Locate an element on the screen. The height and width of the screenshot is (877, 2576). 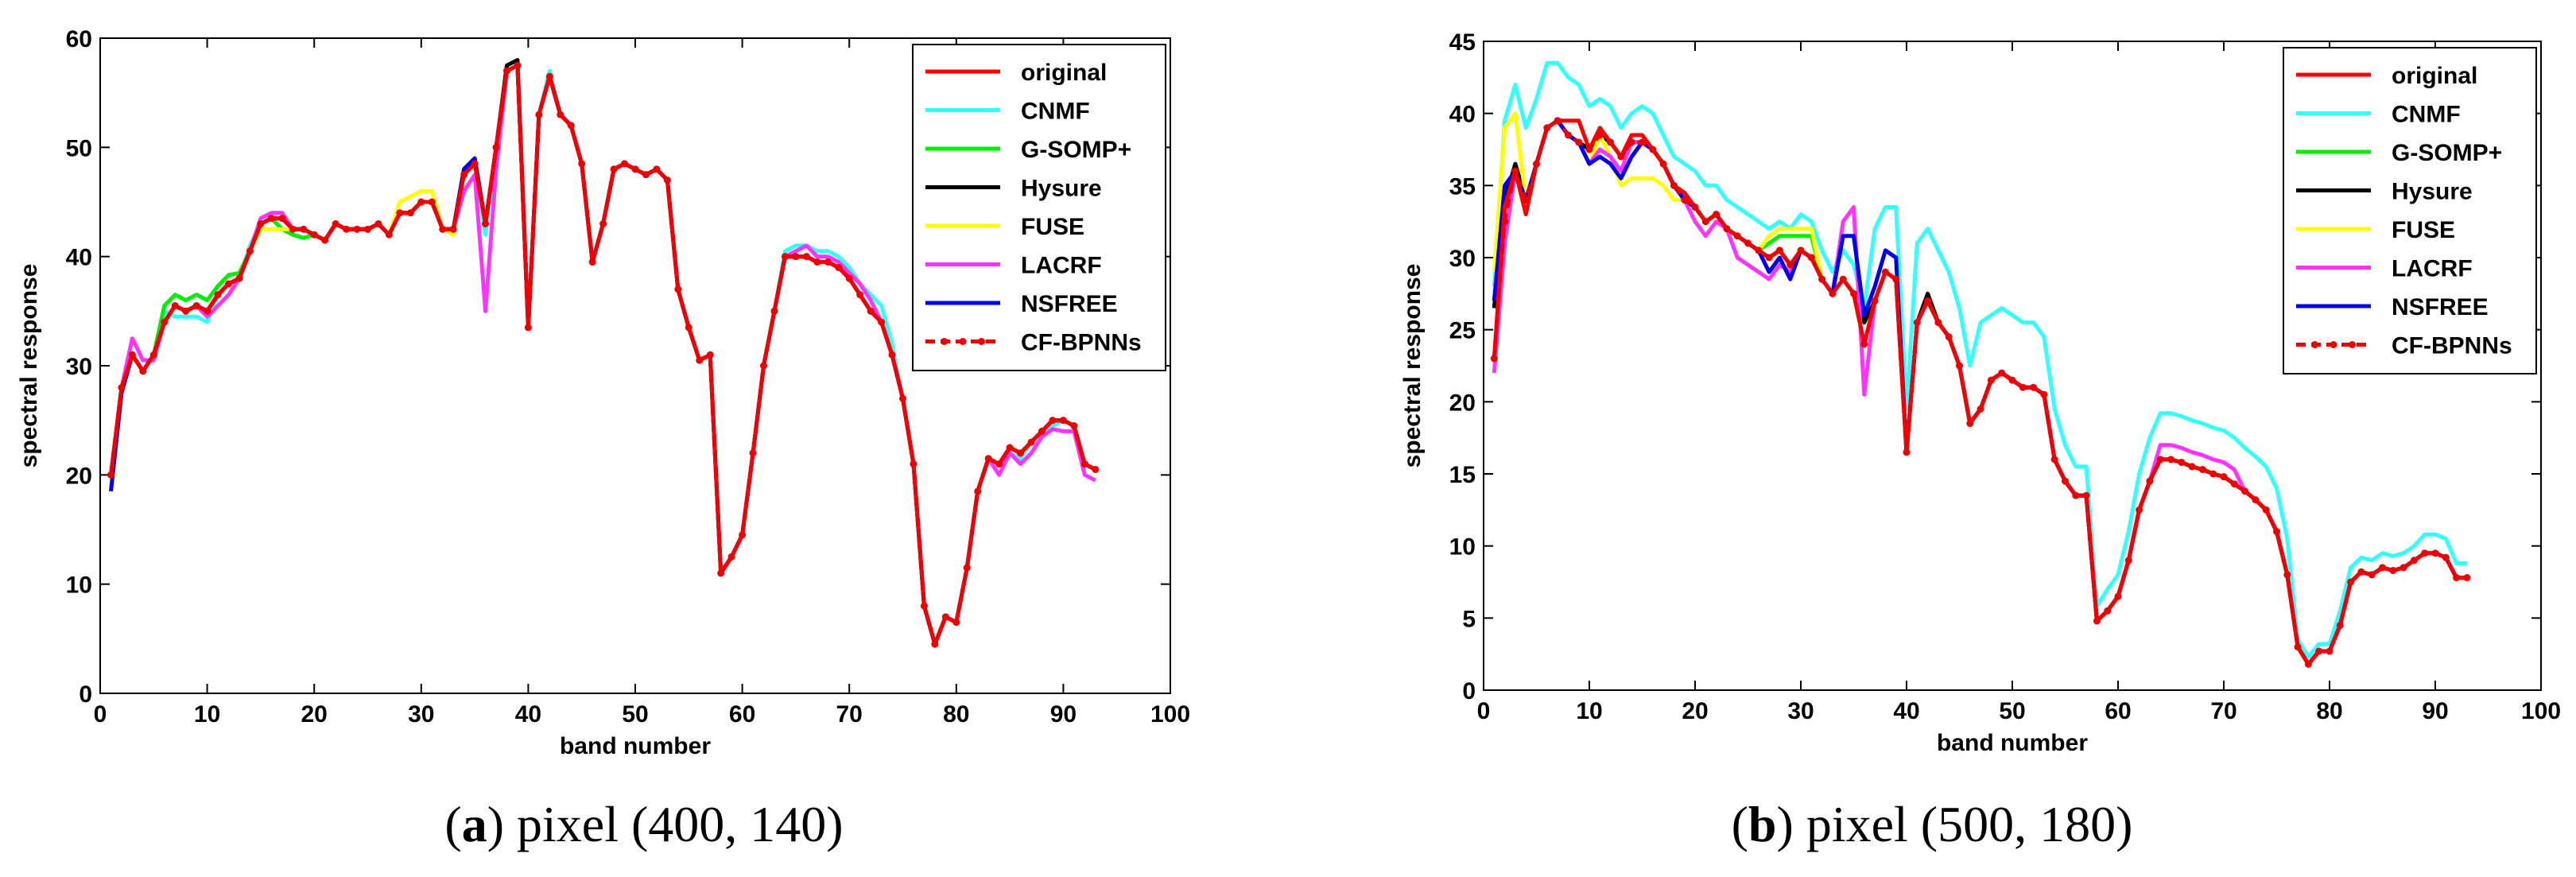
panel-b-y-tick-label: 40 is located at coordinates (1462, 115).